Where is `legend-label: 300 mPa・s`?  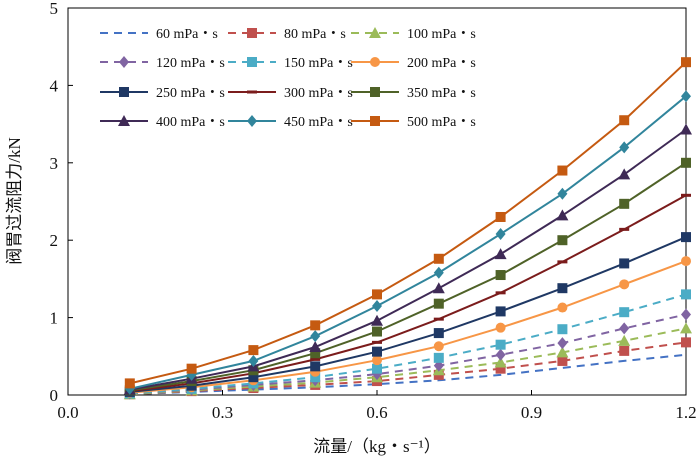
legend-label: 300 mPa・s is located at coordinates (318, 93).